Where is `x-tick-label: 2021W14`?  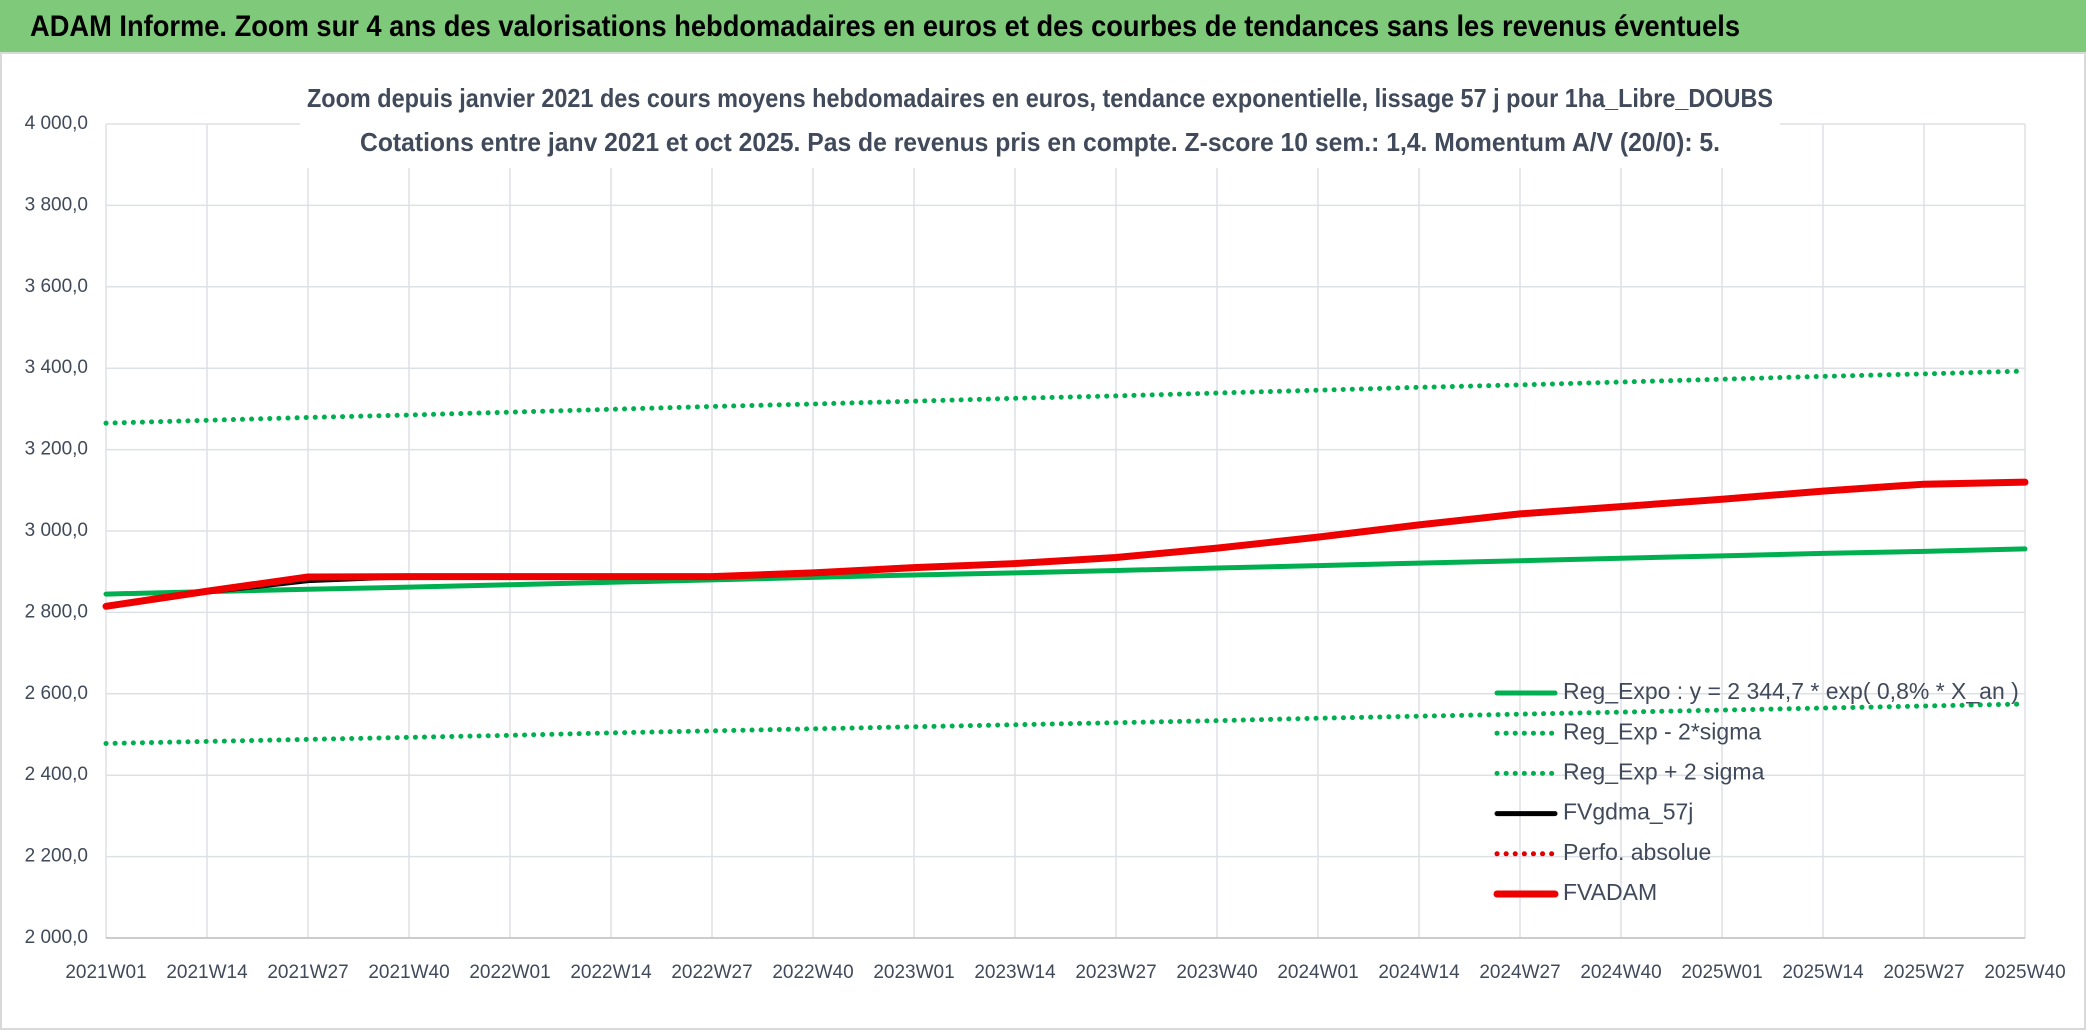
x-tick-label: 2021W14 is located at coordinates (207, 972).